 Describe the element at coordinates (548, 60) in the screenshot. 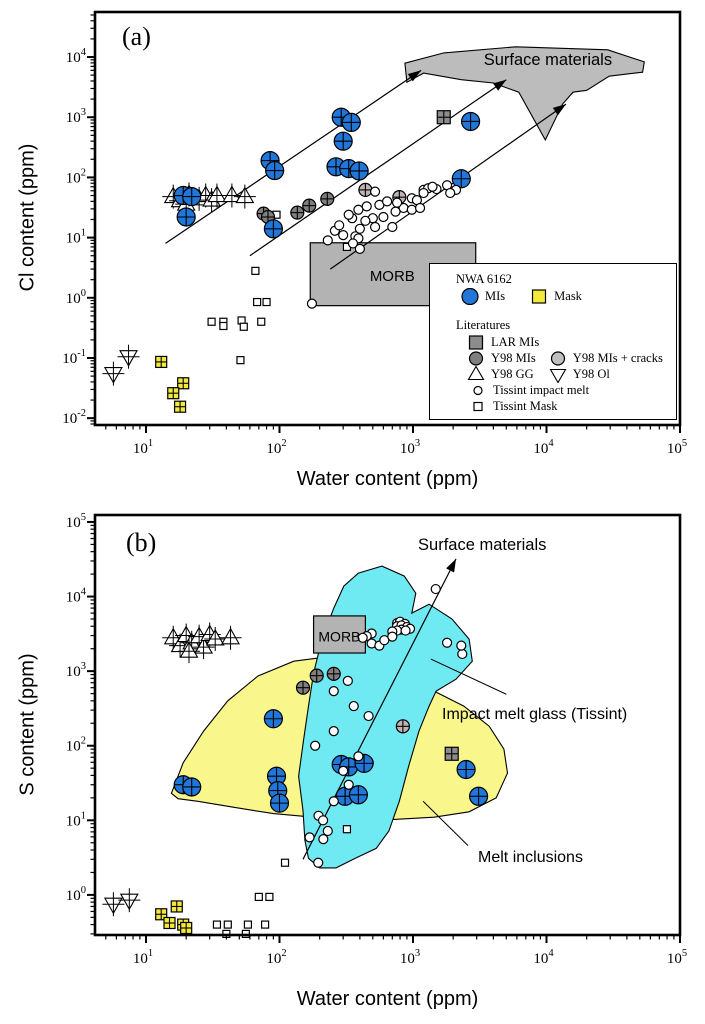

I see `surface-materials-label-a: Surface materials` at that location.